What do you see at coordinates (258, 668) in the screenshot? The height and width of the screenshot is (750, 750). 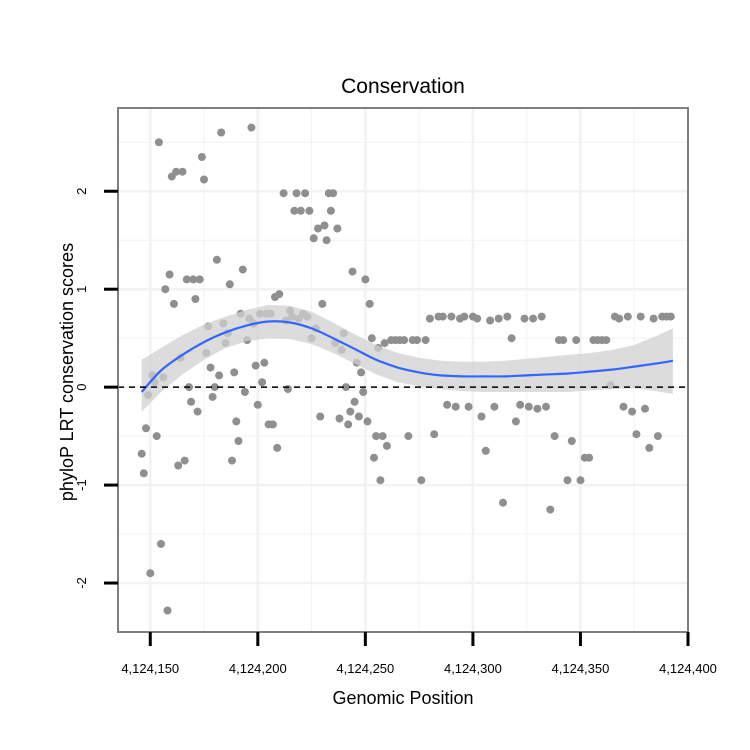 I see `x-tick-label: 4,124,200` at bounding box center [258, 668].